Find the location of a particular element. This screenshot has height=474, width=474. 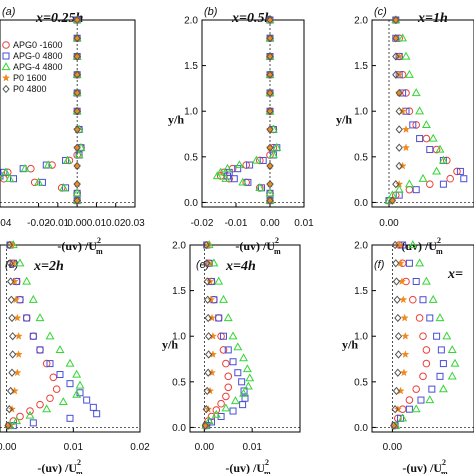

x-tick-label: 0.02 is located at coordinates (140, 447).